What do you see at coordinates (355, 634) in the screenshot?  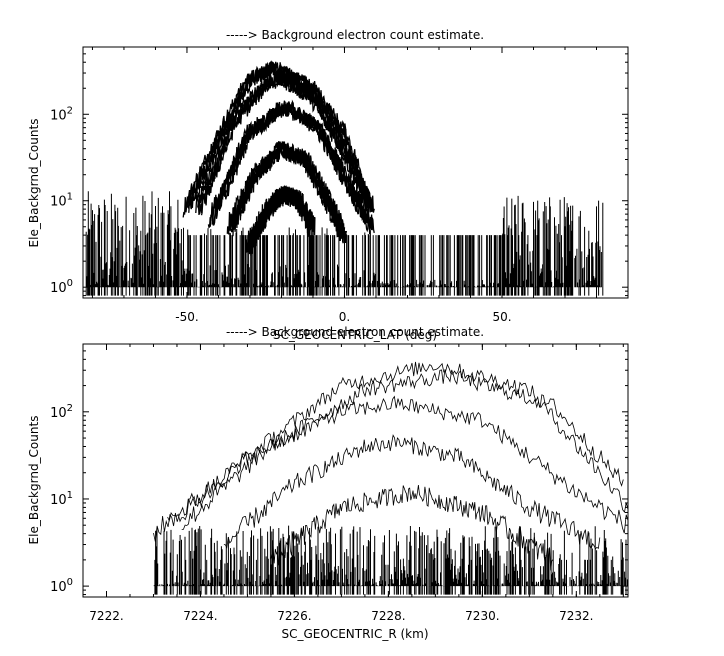 I see `x-axis-label: SC_GEOCENTRIC_R (km)` at bounding box center [355, 634].